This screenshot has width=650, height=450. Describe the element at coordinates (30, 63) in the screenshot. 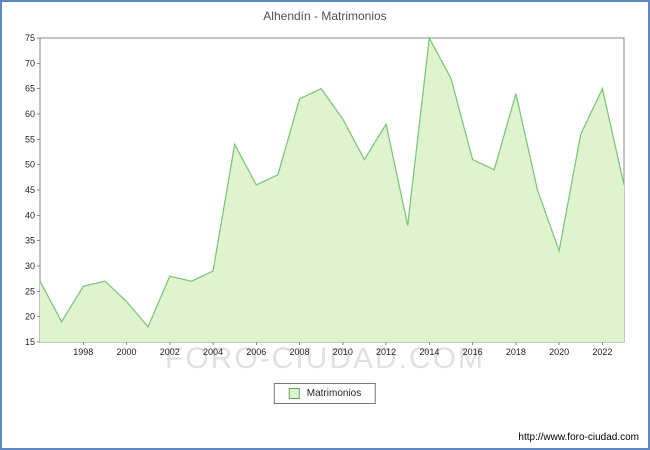

I see `svg-text: 70` at that location.